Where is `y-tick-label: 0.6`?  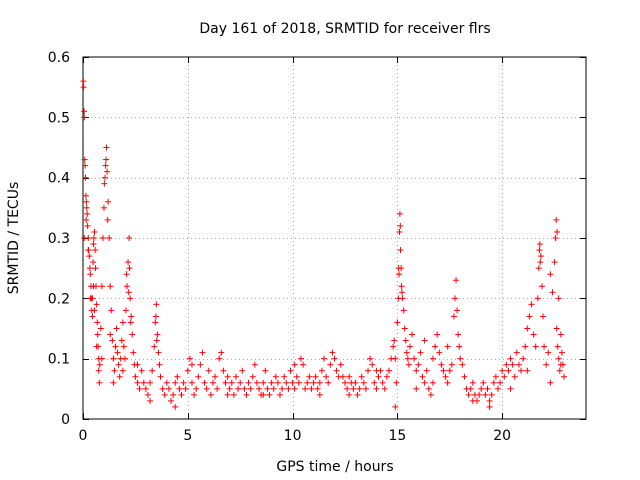
y-tick-label: 0.6 is located at coordinates (59, 58).